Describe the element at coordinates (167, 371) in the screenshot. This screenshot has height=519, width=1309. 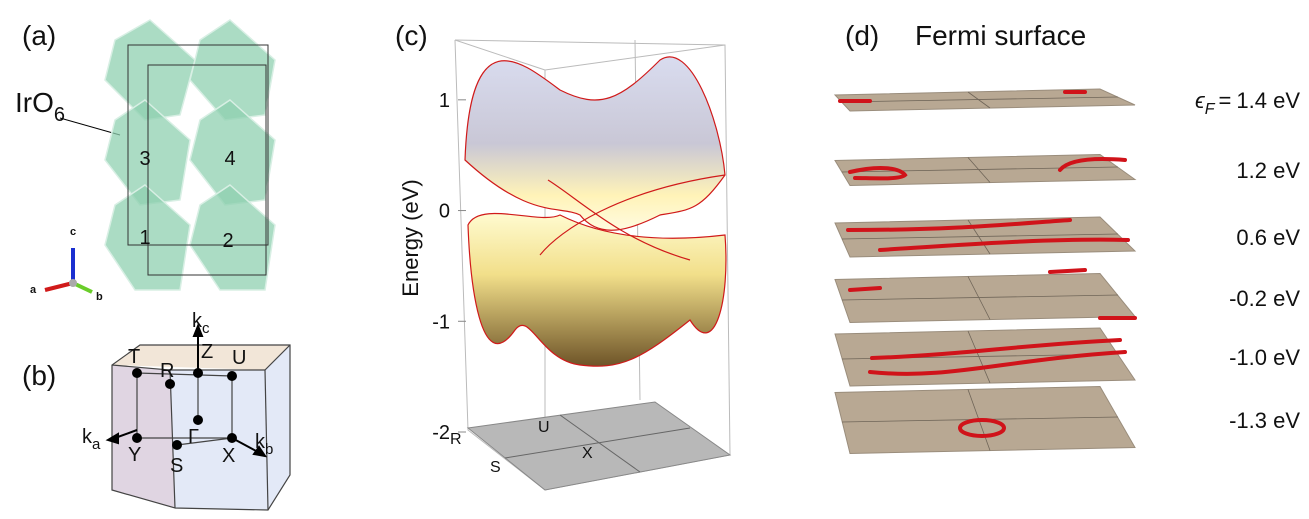
I see `k-point-label: R` at that location.